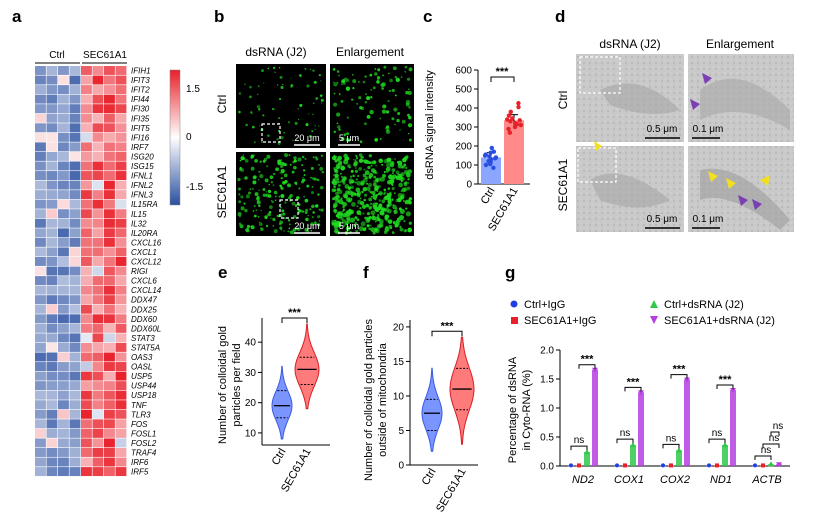 Image resolution: width=826 pixels, height=519 pixels. I want to click on heatmap-gene-label: TLR3, so click(141, 414).